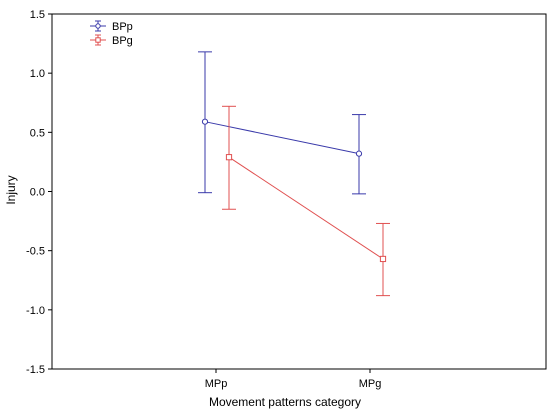 The height and width of the screenshot is (415, 550). I want to click on y-tick-label: -1.5, so click(35, 370).